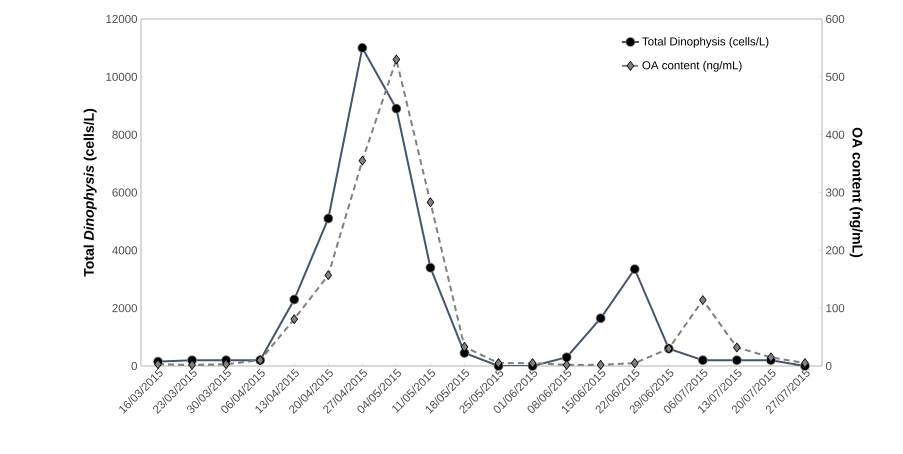  I want to click on y2-tick-label: 500, so click(835, 76).